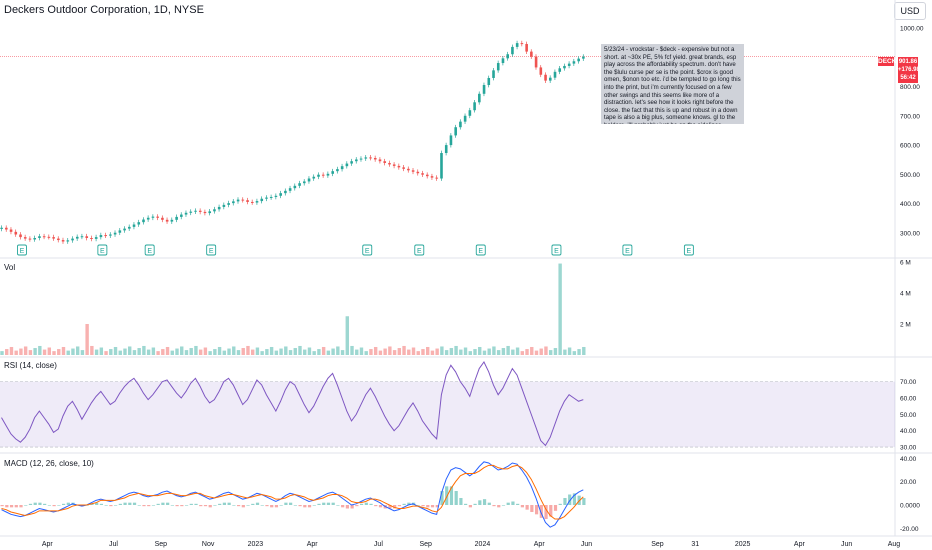  What do you see at coordinates (378, 544) in the screenshot?
I see `time-tick-label: Jul` at bounding box center [378, 544].